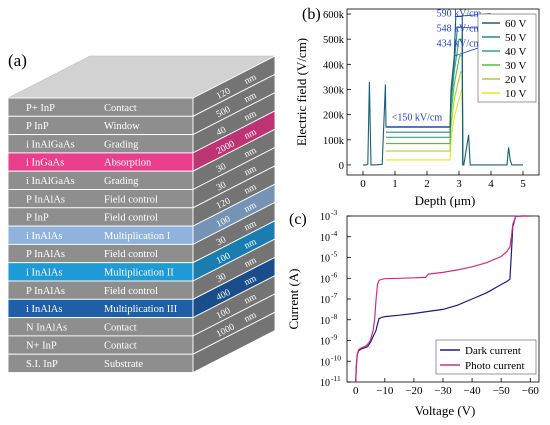 This screenshot has height=425, width=550. I want to click on x-tick-label: 2, so click(427, 184).